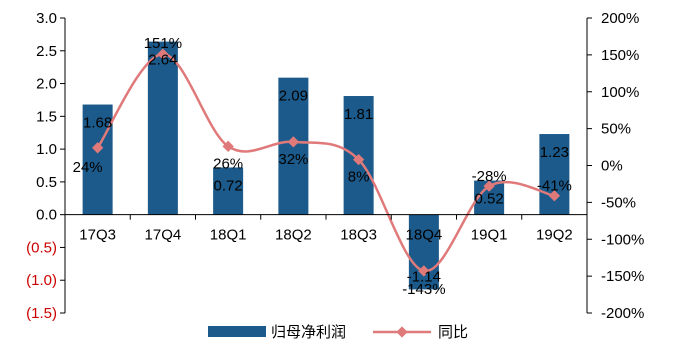 The width and height of the screenshot is (673, 347). What do you see at coordinates (46, 182) in the screenshot?
I see `left-tick-label: 0.5` at bounding box center [46, 182].